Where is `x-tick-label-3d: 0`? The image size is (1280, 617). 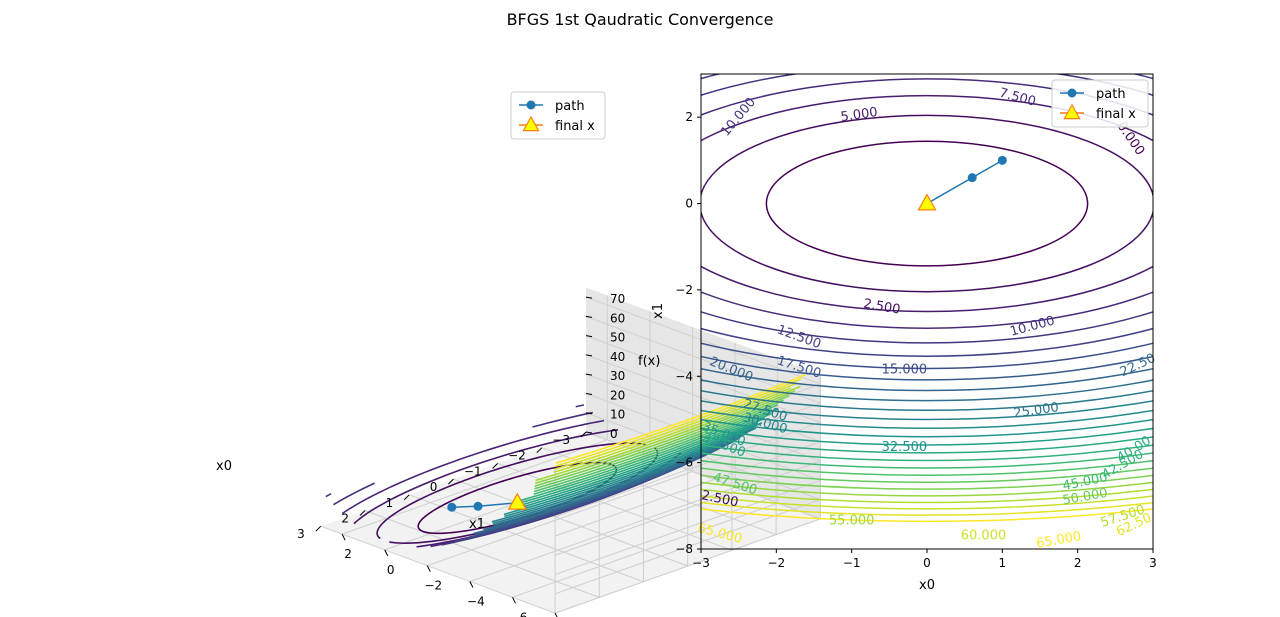
x-tick-label-3d: 0 is located at coordinates (434, 487).